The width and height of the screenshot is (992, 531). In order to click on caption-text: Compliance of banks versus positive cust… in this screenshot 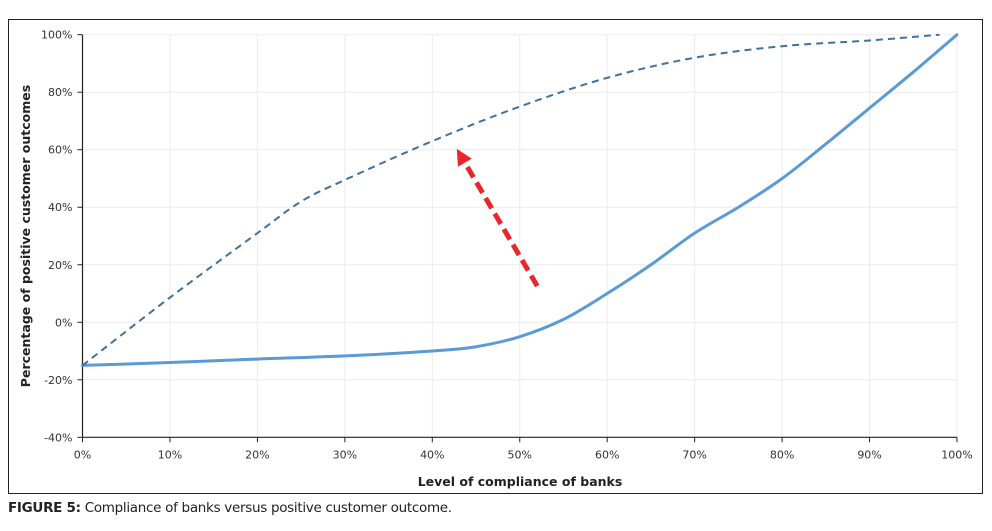, I will do `click(266, 508)`.